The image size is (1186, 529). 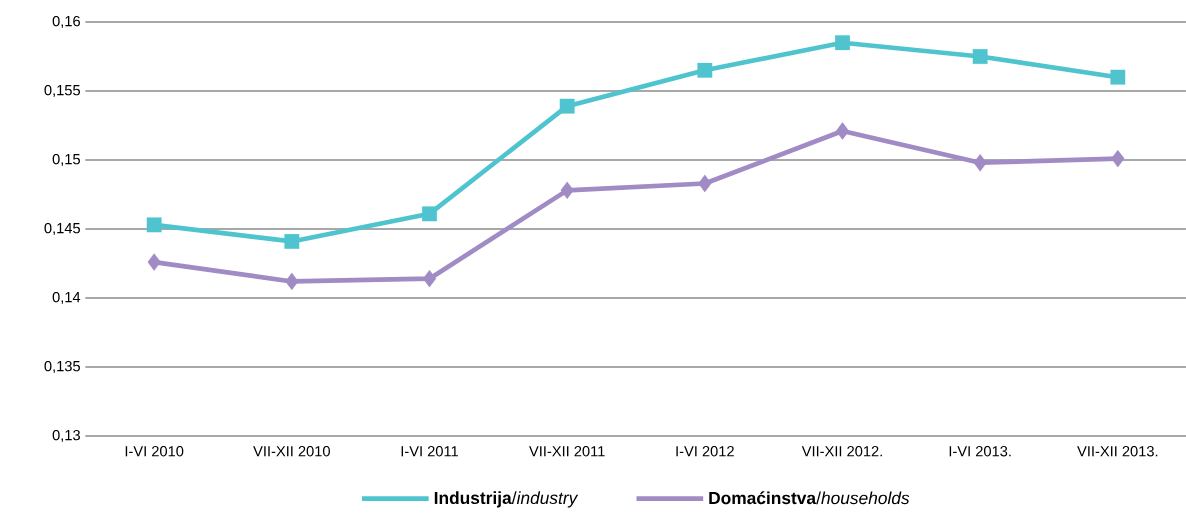 What do you see at coordinates (1117, 451) in the screenshot?
I see `x-tick-label: VII-XII 2013.` at bounding box center [1117, 451].